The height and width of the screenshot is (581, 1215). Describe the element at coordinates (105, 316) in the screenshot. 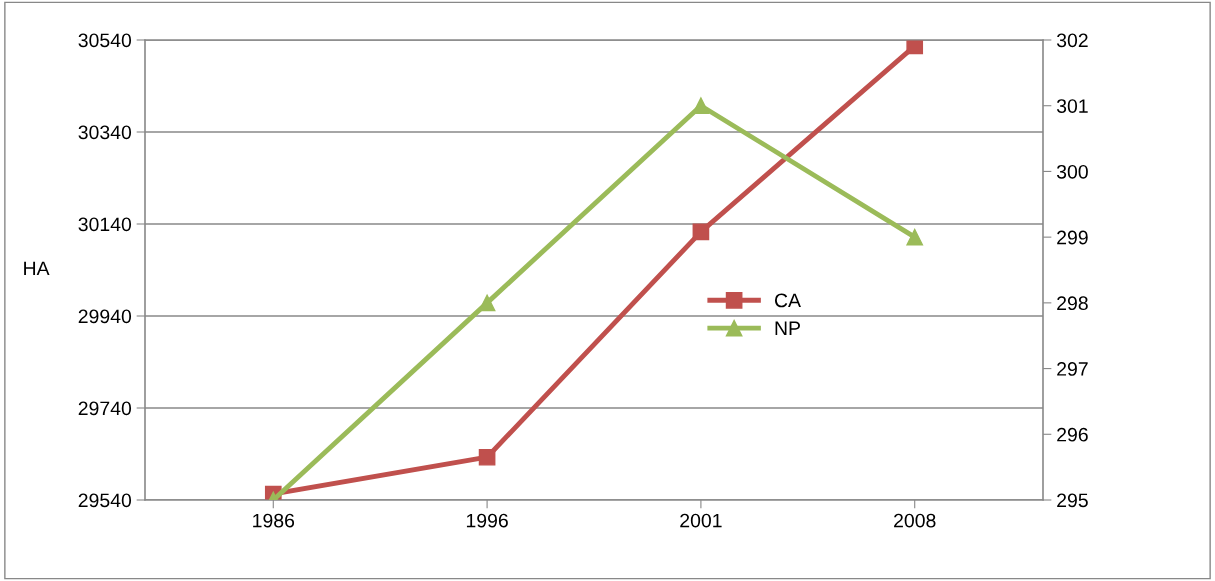

I see `y-tick-label: 29940` at that location.